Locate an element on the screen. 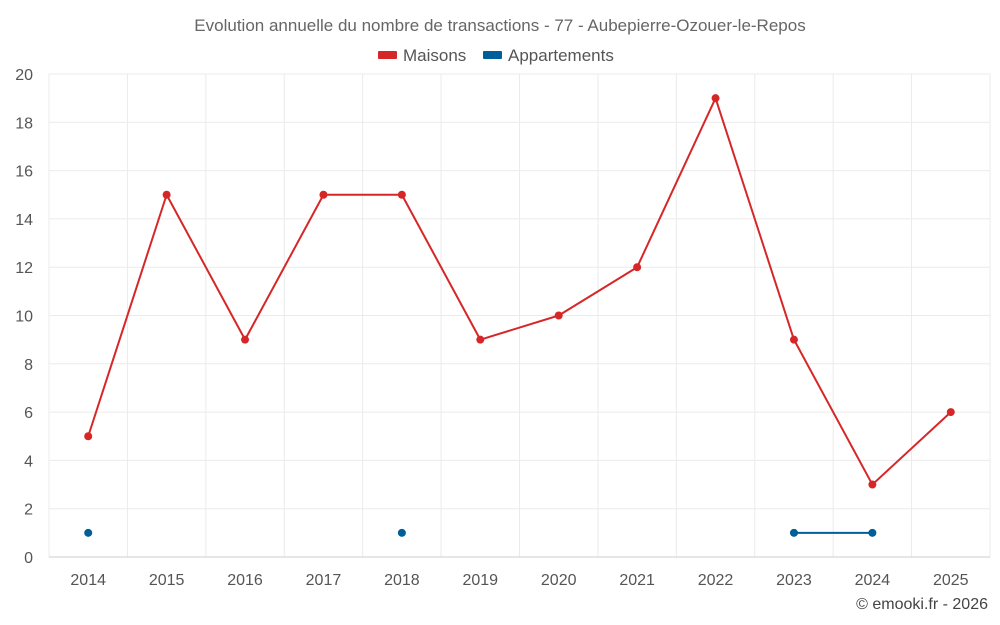  x-tick-label: 2015 is located at coordinates (167, 580).